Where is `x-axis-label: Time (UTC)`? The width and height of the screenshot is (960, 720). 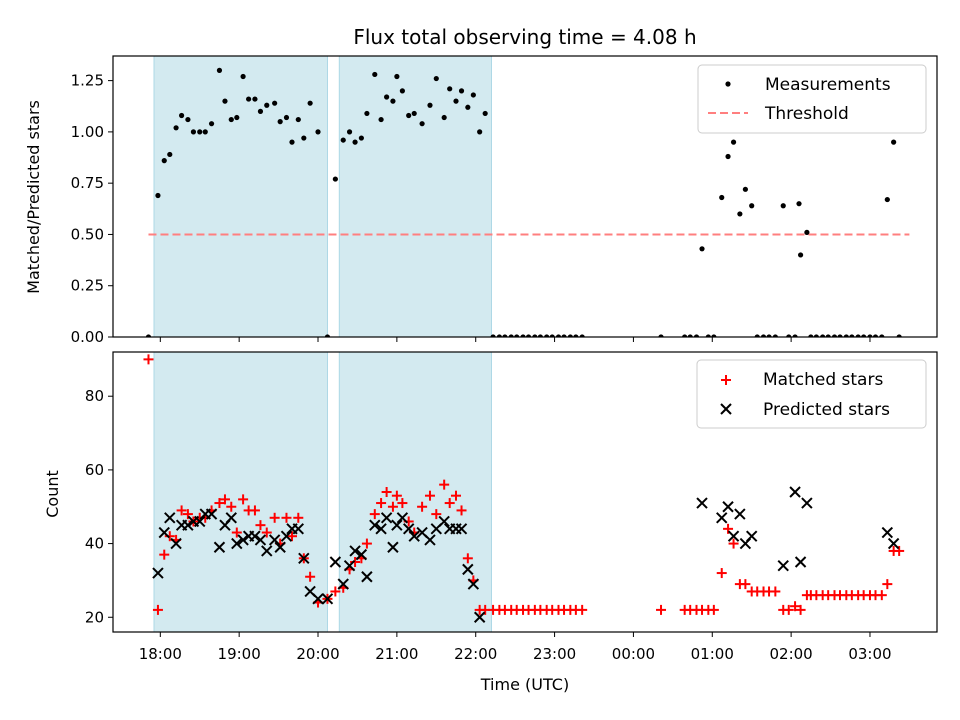
x-axis-label: Time (UTC) is located at coordinates (524, 684).